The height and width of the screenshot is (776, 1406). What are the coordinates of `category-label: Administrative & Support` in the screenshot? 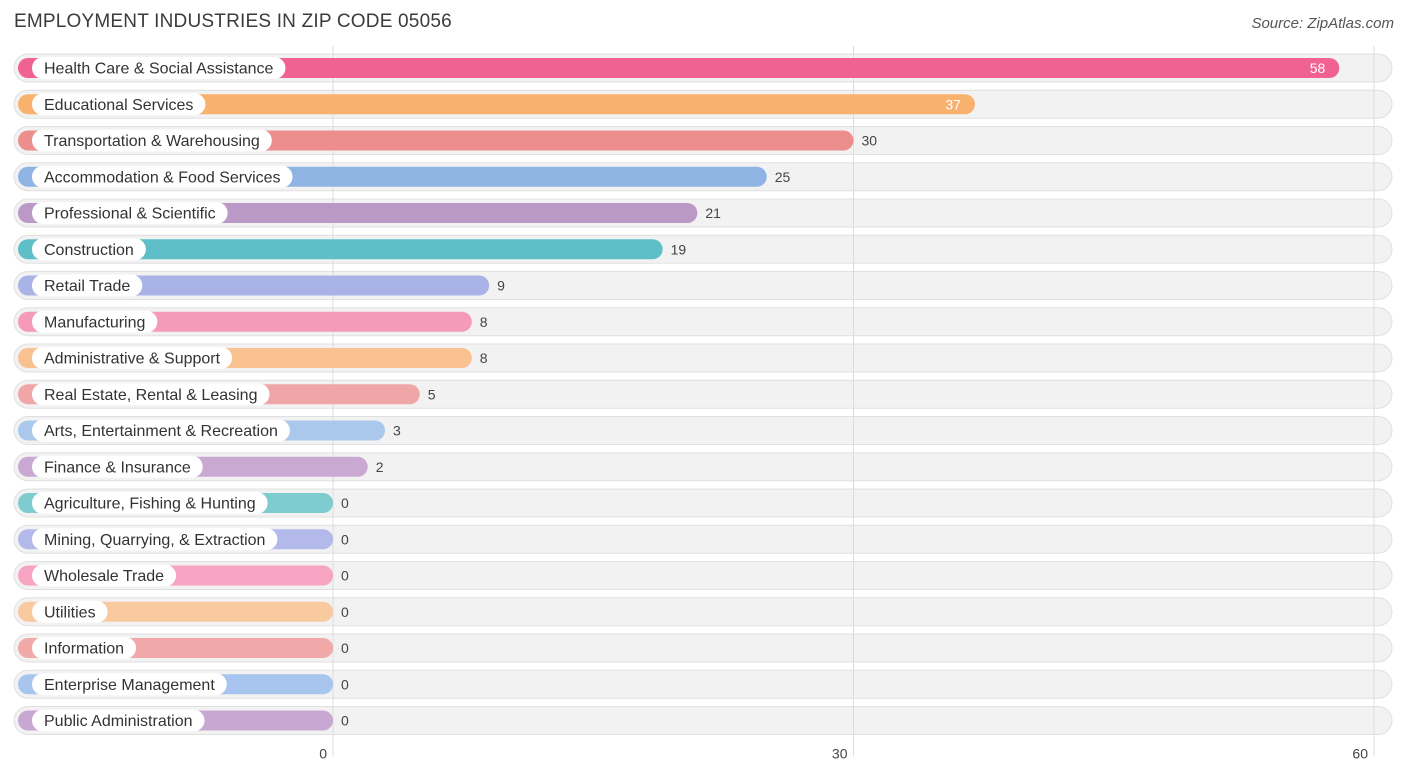 It's located at (132, 359).